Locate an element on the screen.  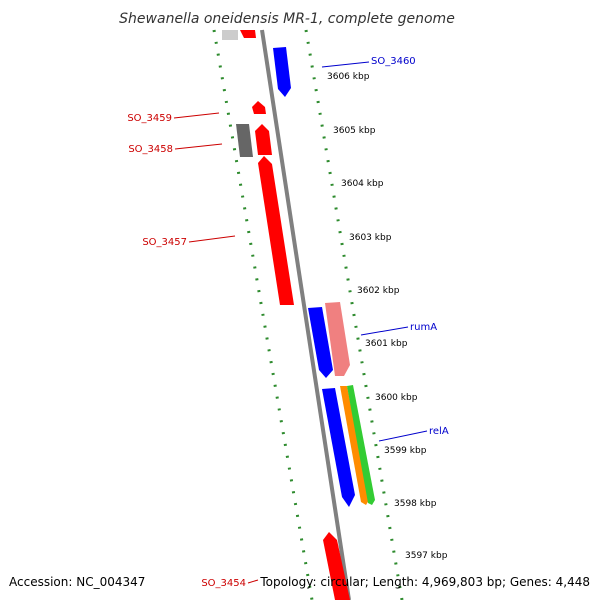
scale-label: 3604 kbp is located at coordinates (362, 184).